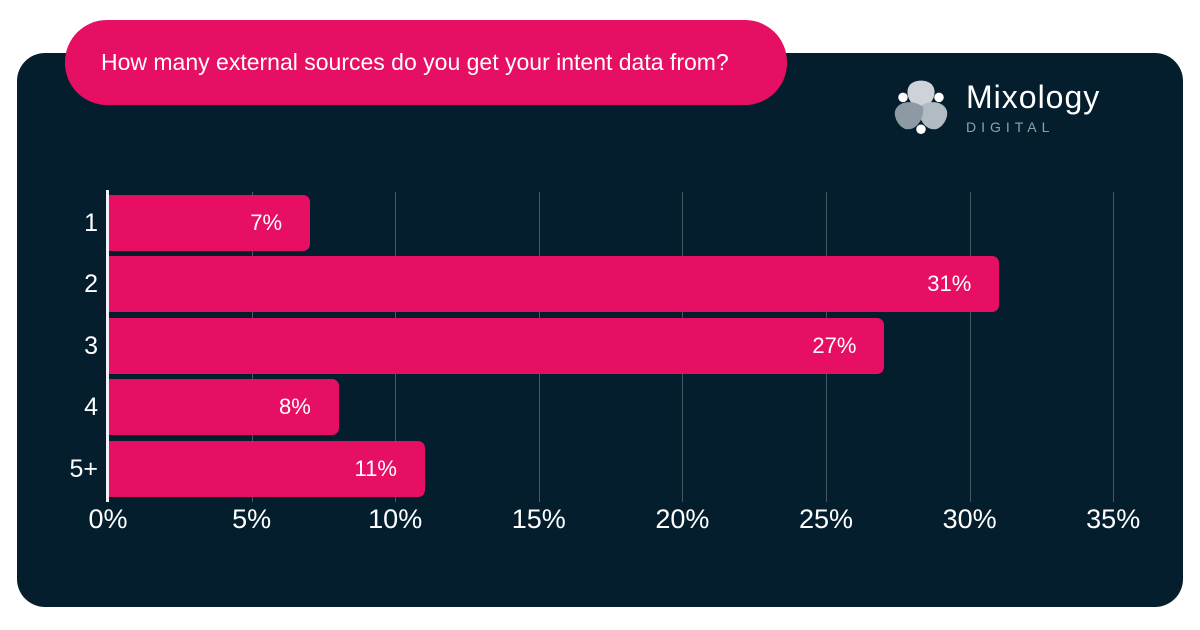 The image size is (1200, 630). What do you see at coordinates (826, 519) in the screenshot?
I see `x-tick-label: 25%` at bounding box center [826, 519].